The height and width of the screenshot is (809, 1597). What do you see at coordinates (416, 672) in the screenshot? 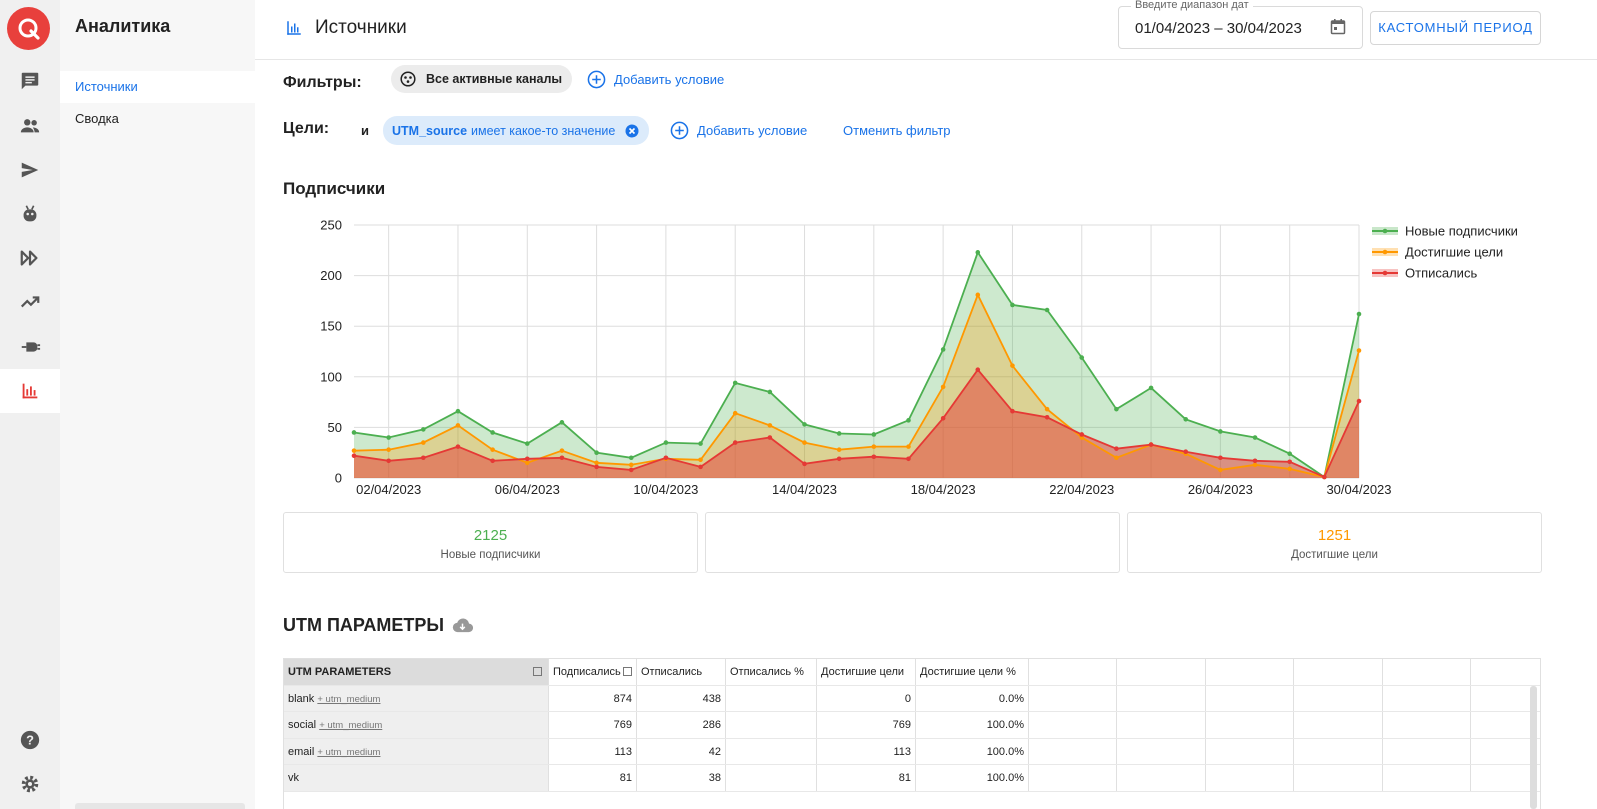
I see `col-utm-parameters: UTM PARAMETERS` at bounding box center [416, 672].